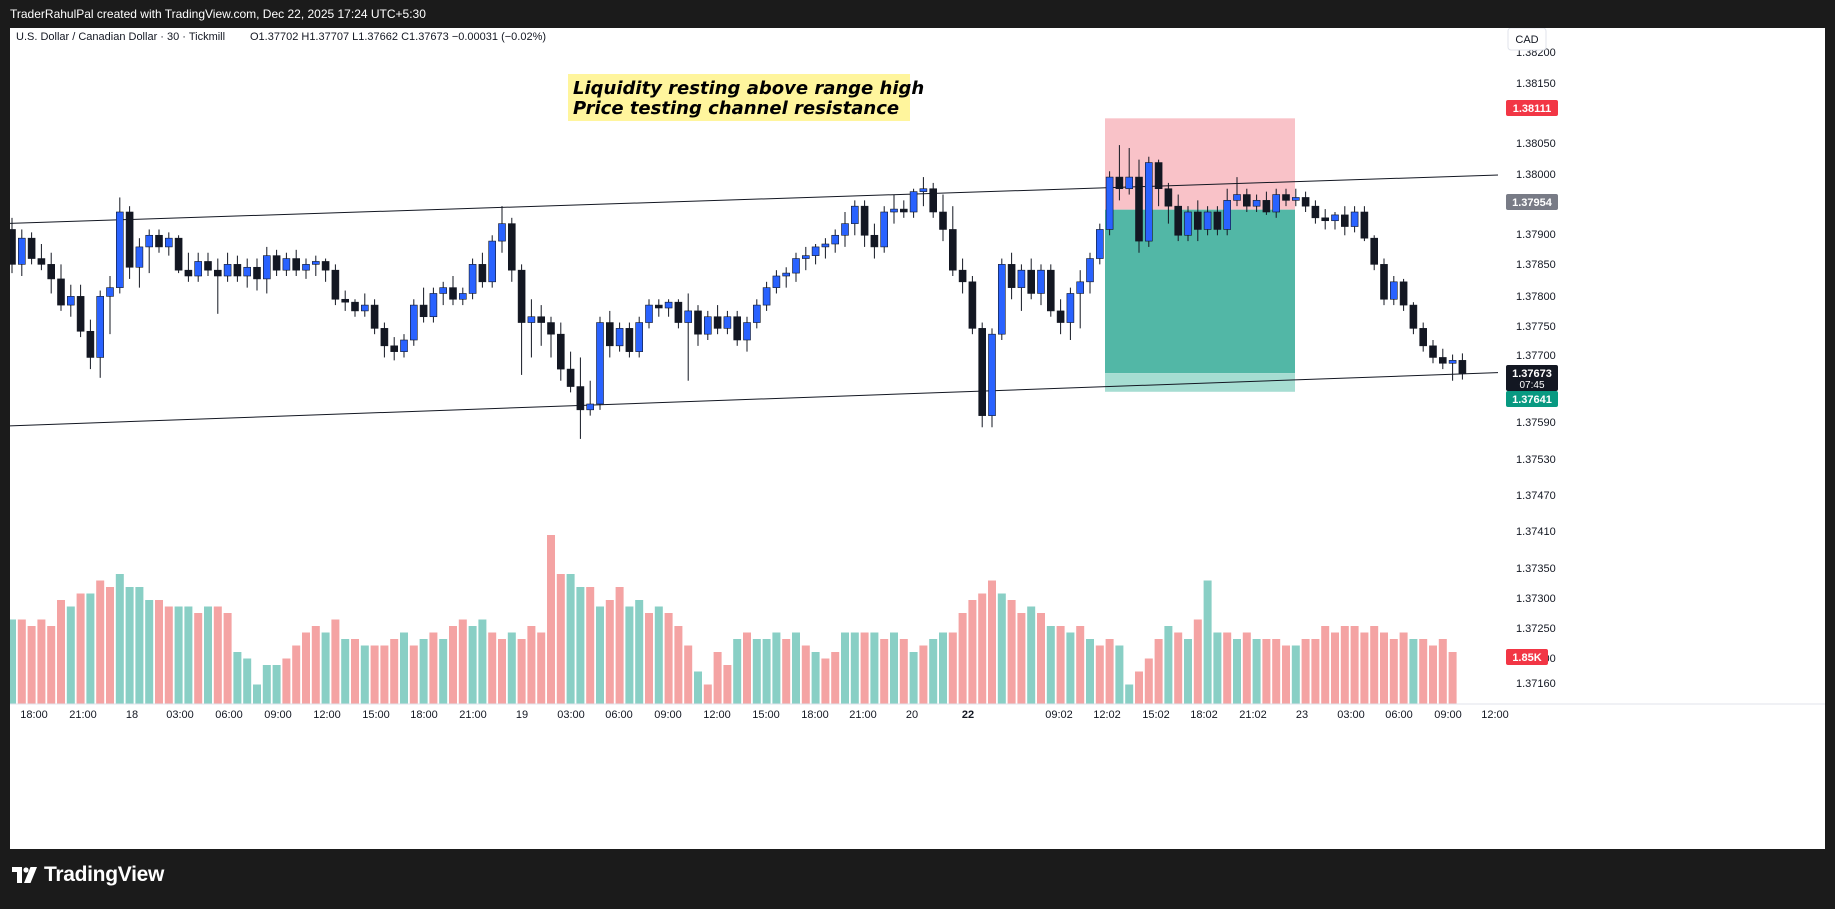  What do you see at coordinates (1200, 382) in the screenshot?
I see `target-zone-remaining` at bounding box center [1200, 382].